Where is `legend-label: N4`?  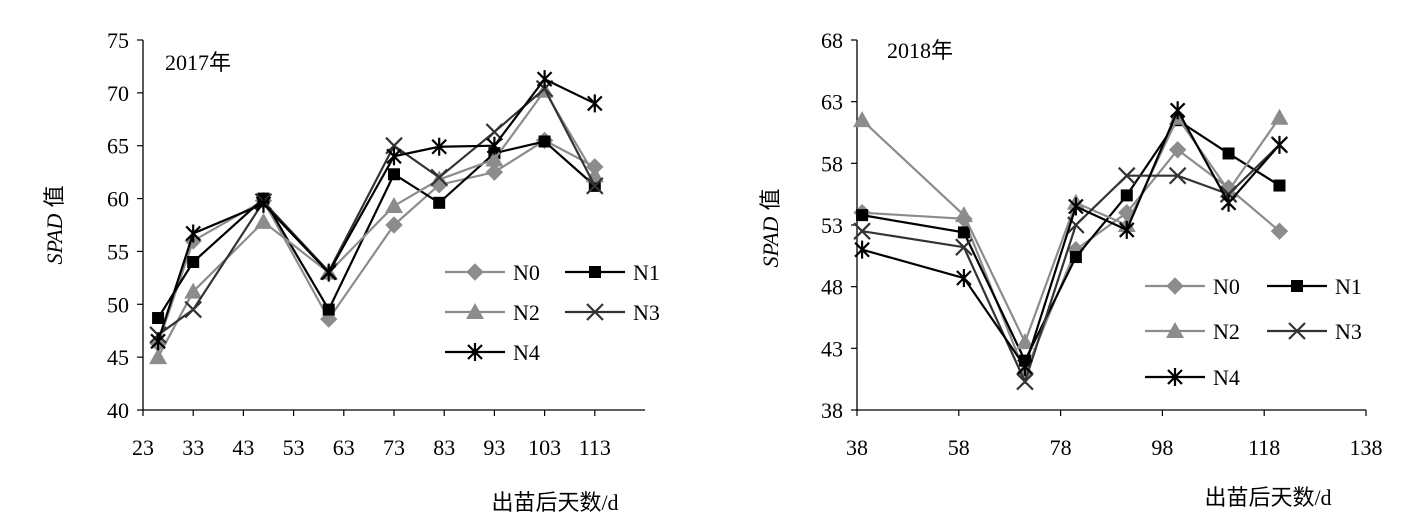
legend-label: N4 is located at coordinates (1226, 377).